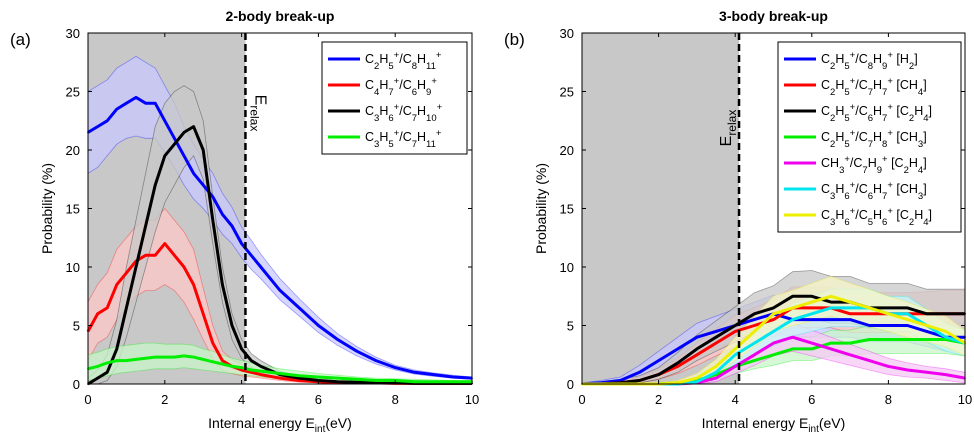  I want to click on y-tick-label: 10, so click(567, 267).